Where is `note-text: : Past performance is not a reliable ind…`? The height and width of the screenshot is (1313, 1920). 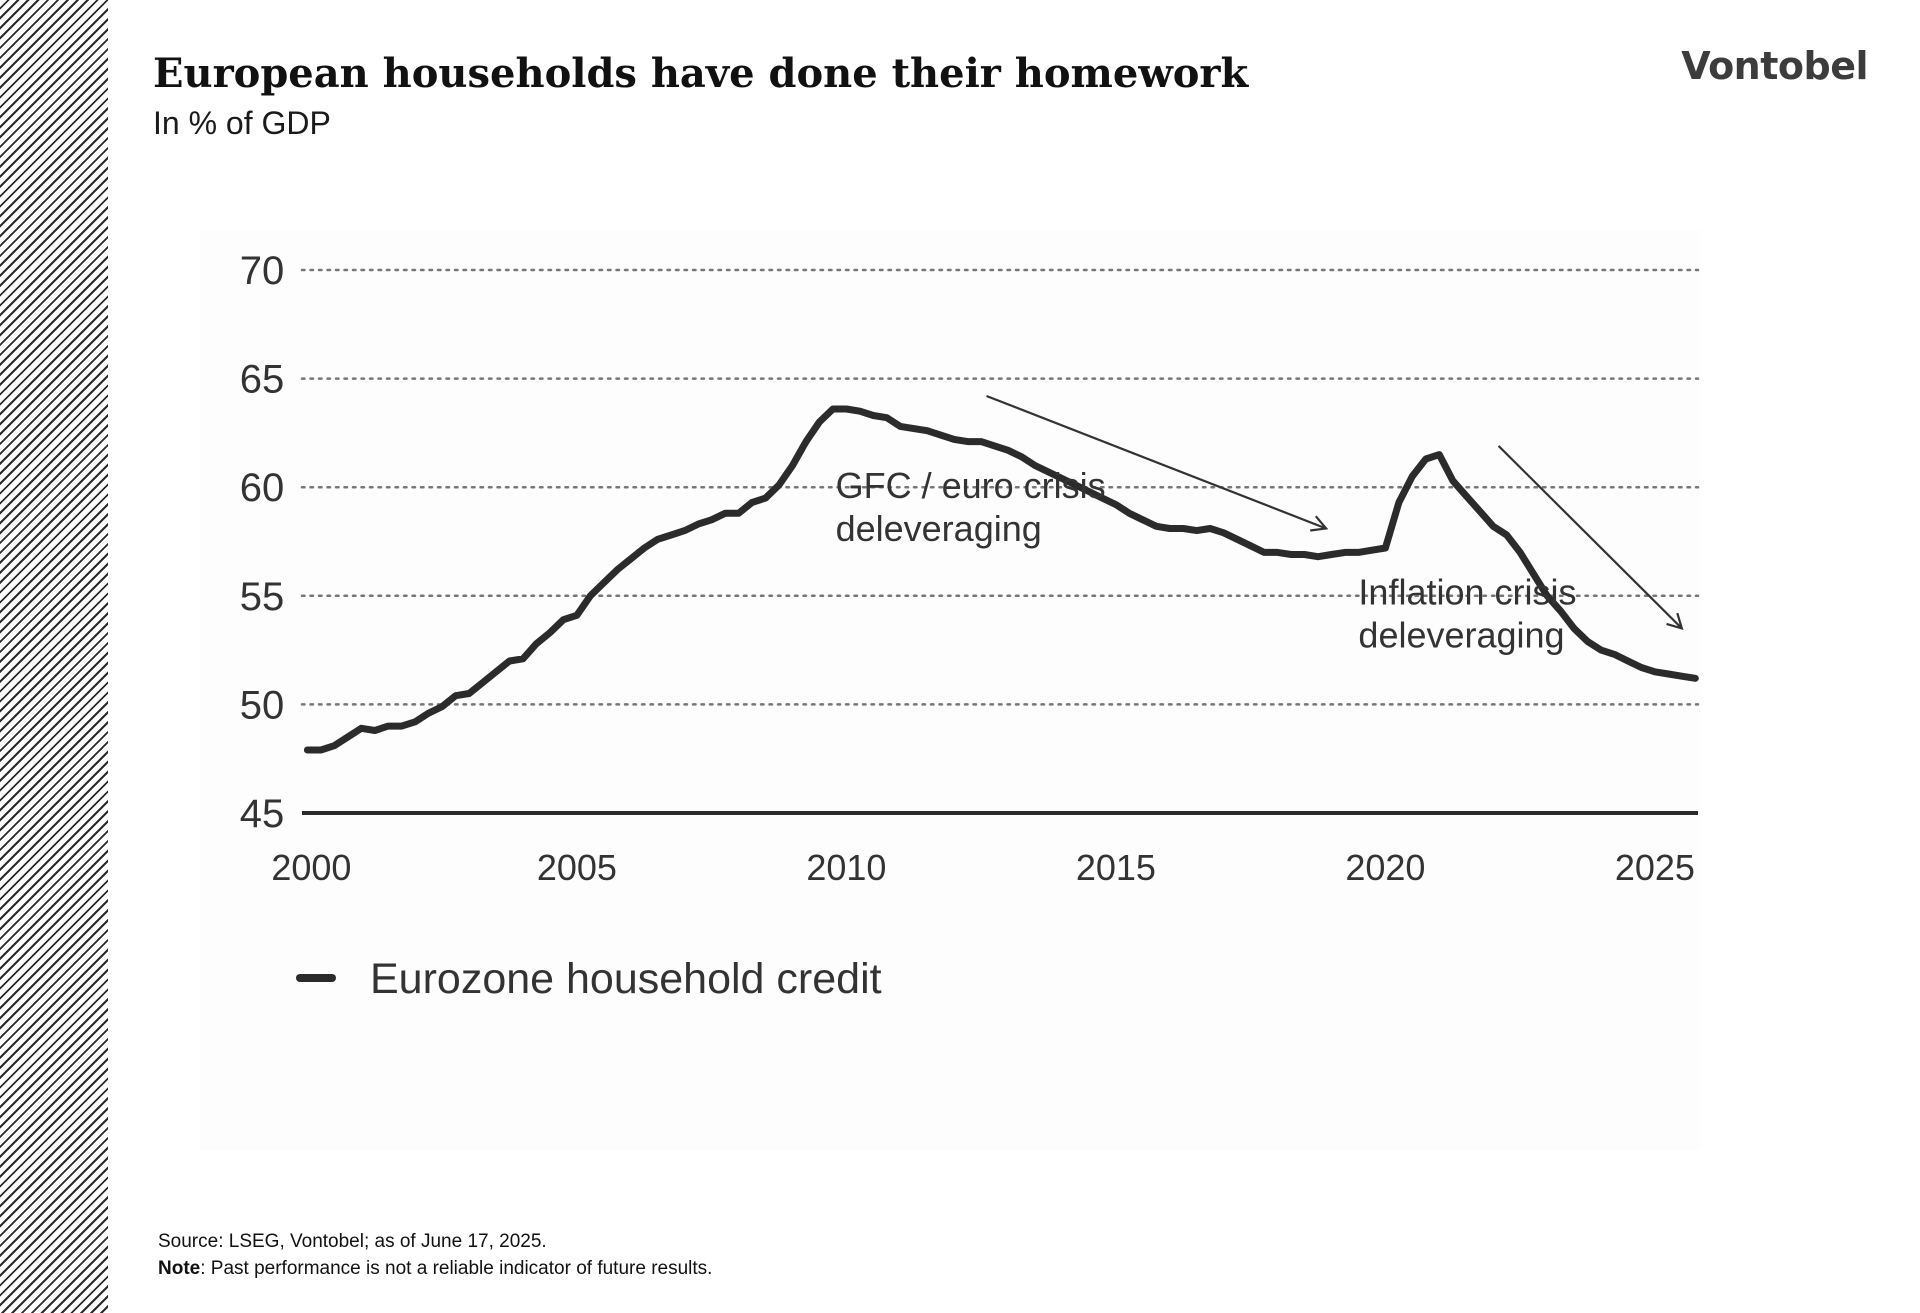 note-text: : Past performance is not a reliable ind… is located at coordinates (456, 1268).